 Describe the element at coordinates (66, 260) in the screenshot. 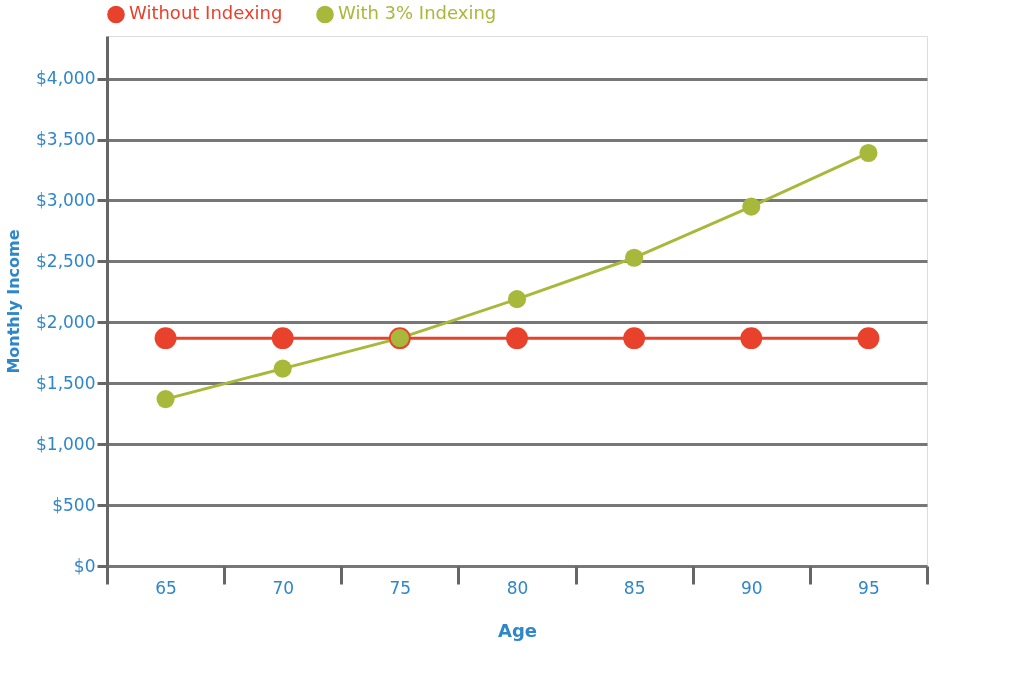

I see `y-tick-label: $2,500` at that location.